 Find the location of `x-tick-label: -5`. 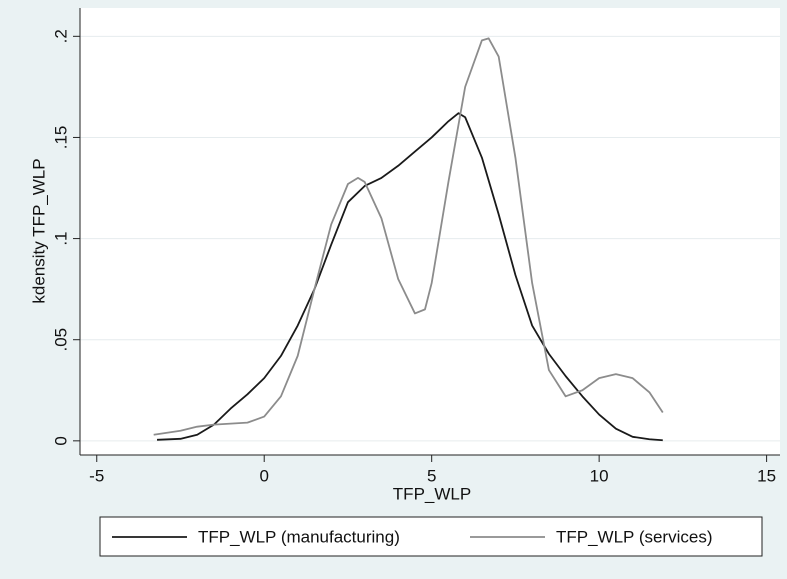

x-tick-label: -5 is located at coordinates (96, 475).